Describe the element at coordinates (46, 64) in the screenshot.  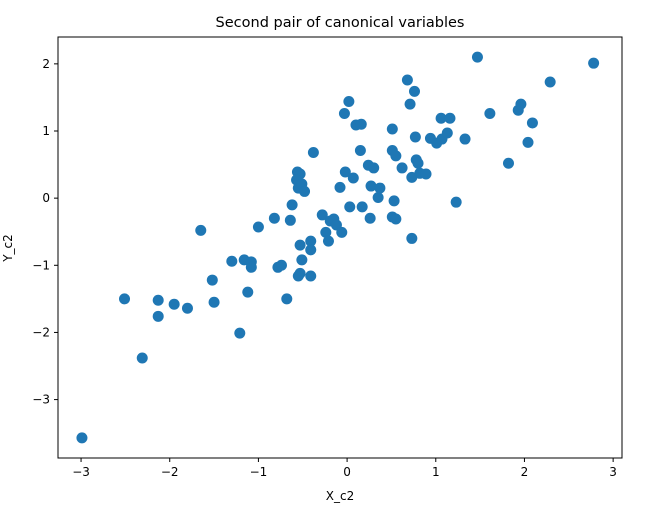
I see `y-tick-label: 2` at that location.